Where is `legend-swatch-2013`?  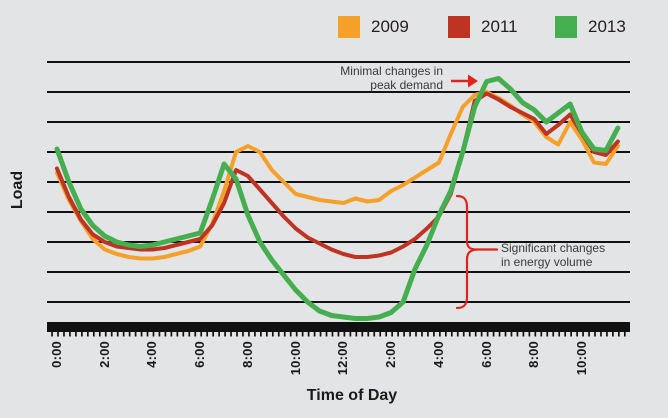 legend-swatch-2013 is located at coordinates (566, 27).